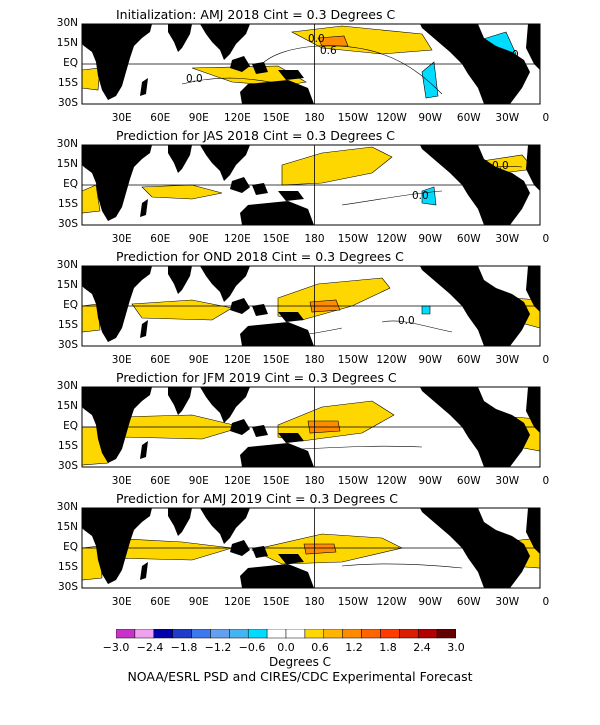 Image resolution: width=600 pixels, height=725 pixels. I want to click on colorbar-tick-label: −3.0, so click(116, 647).